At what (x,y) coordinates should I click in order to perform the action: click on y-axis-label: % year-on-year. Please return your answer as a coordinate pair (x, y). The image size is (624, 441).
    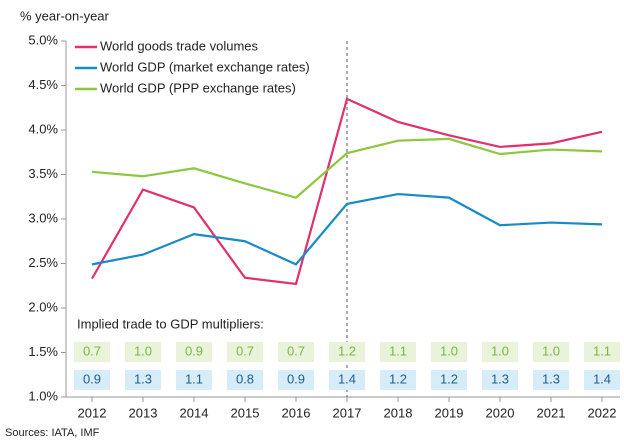
    Looking at the image, I should click on (65, 15).